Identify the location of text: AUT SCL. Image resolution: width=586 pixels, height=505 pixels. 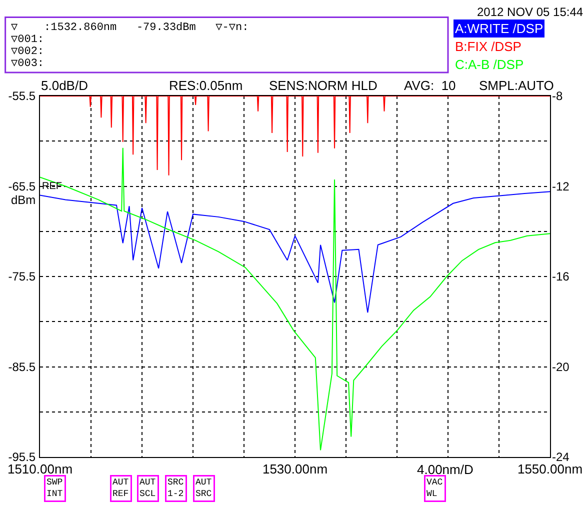
(148, 489).